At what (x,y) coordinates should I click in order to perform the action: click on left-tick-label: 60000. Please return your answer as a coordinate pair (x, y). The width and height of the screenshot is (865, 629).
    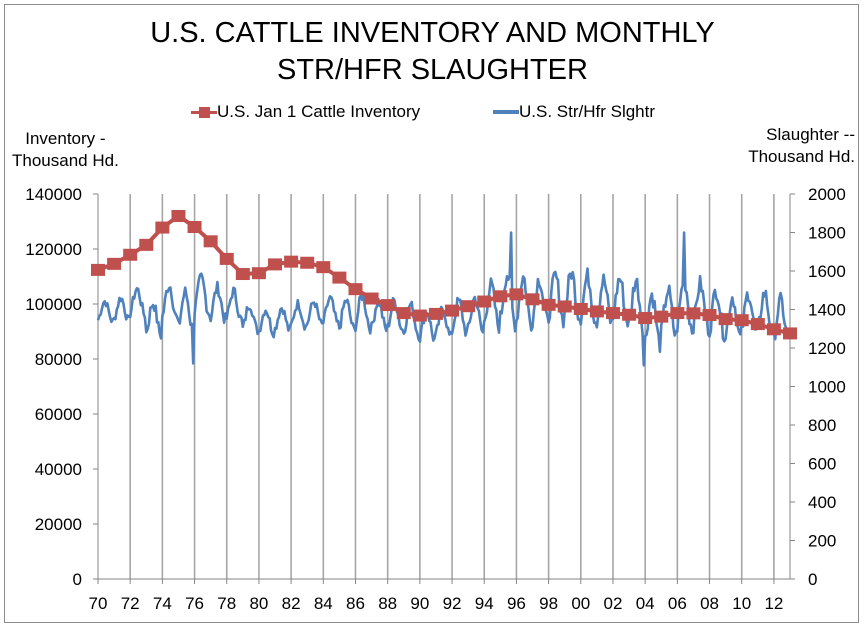
    Looking at the image, I should click on (58, 414).